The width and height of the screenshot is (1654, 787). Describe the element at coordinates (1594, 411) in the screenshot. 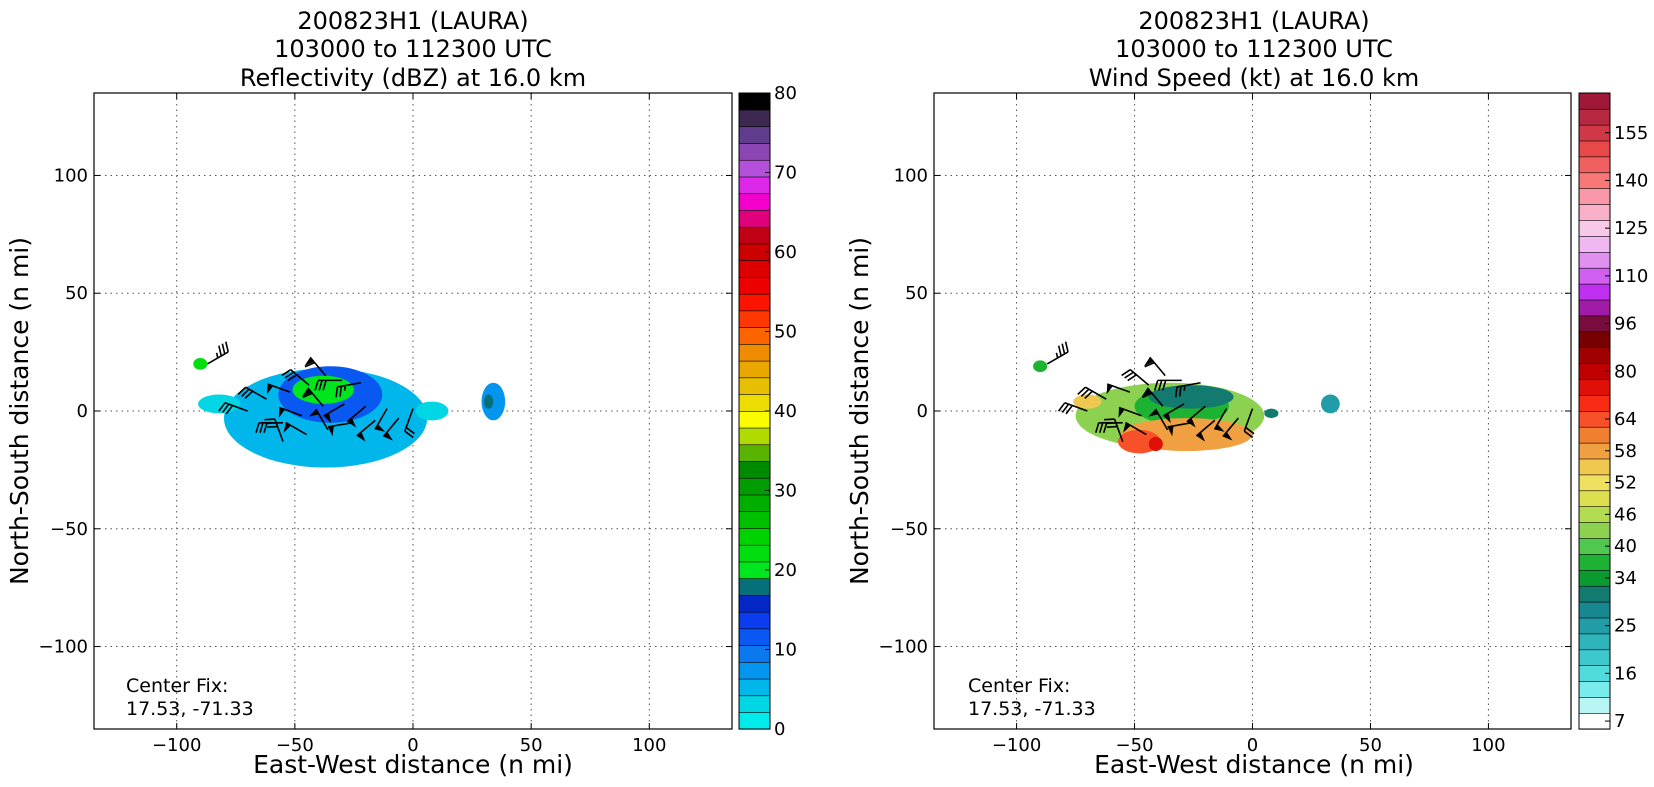

I see `colorbar-frame` at that location.